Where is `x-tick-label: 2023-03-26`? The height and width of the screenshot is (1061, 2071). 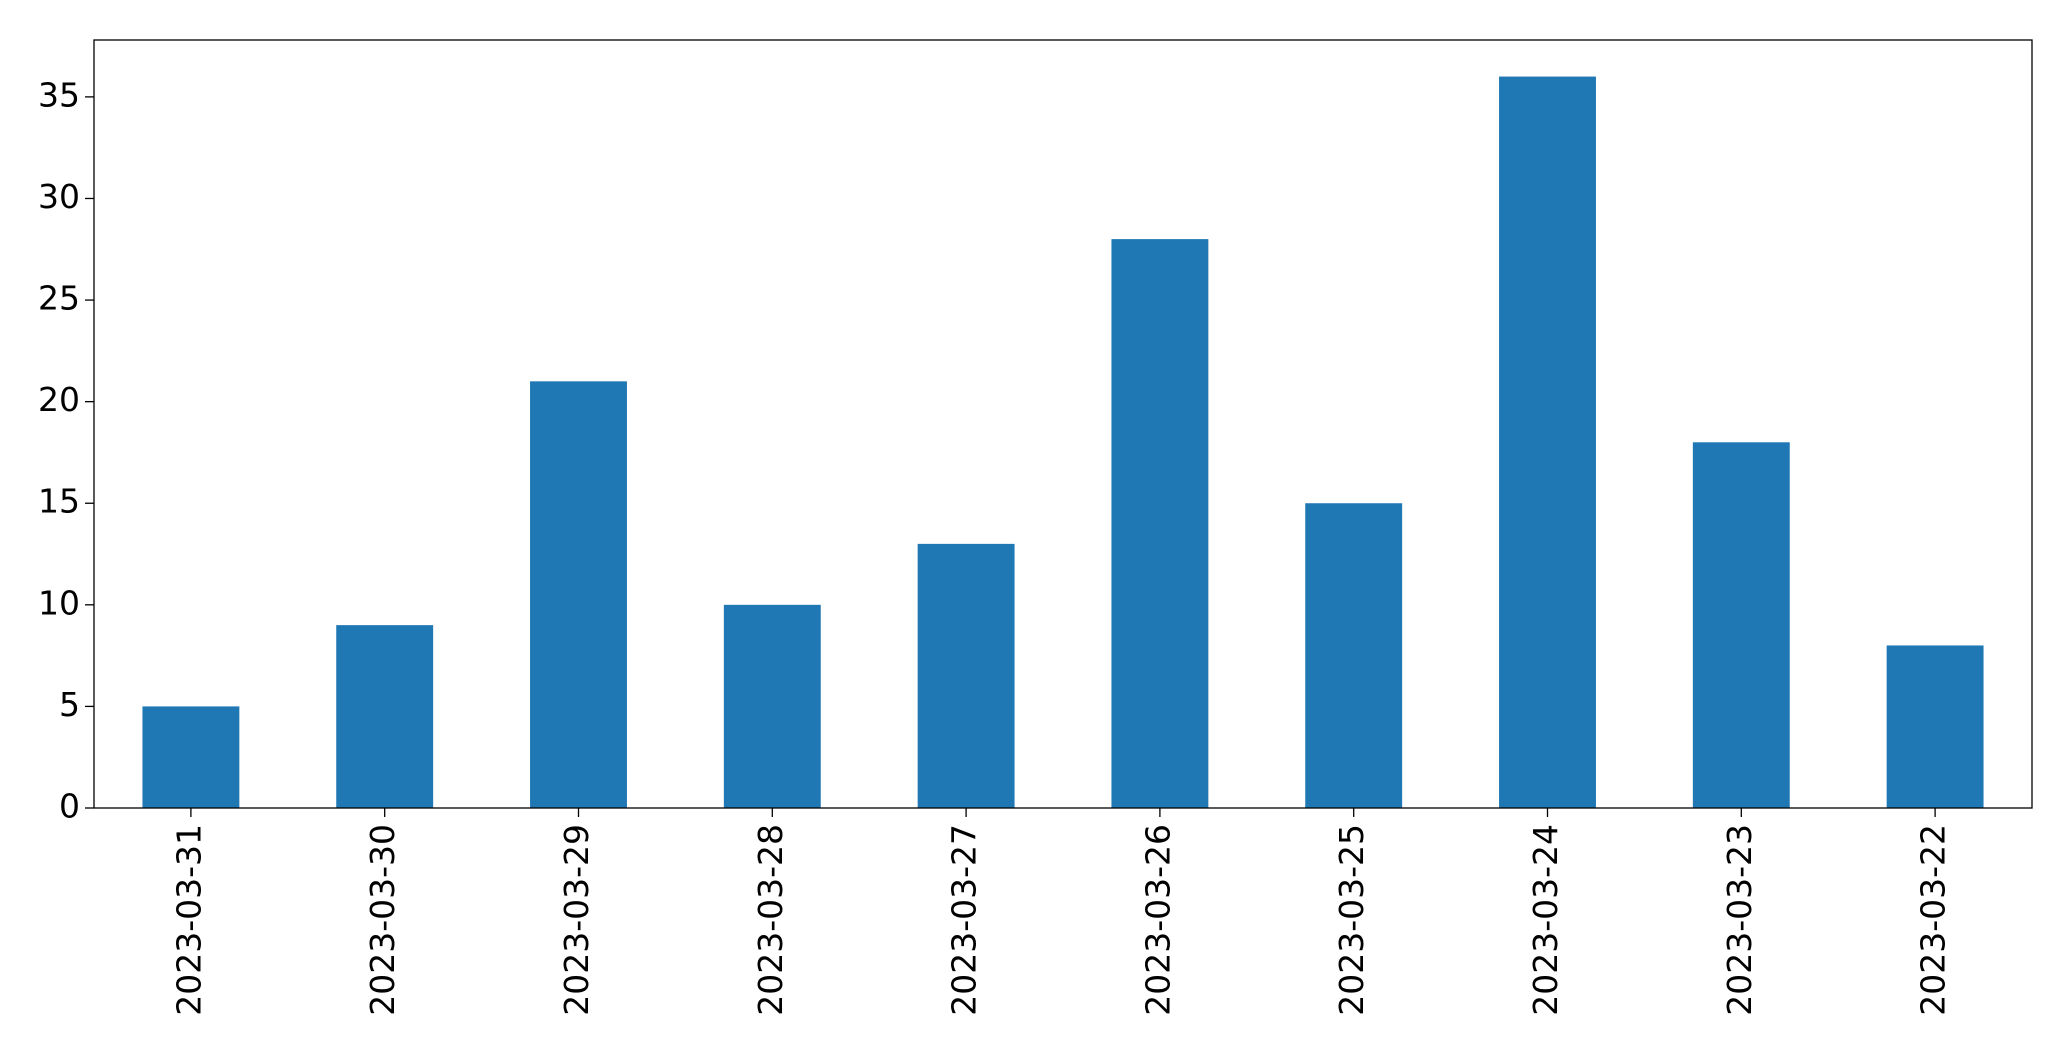
x-tick-label: 2023-03-26 is located at coordinates (1157, 920).